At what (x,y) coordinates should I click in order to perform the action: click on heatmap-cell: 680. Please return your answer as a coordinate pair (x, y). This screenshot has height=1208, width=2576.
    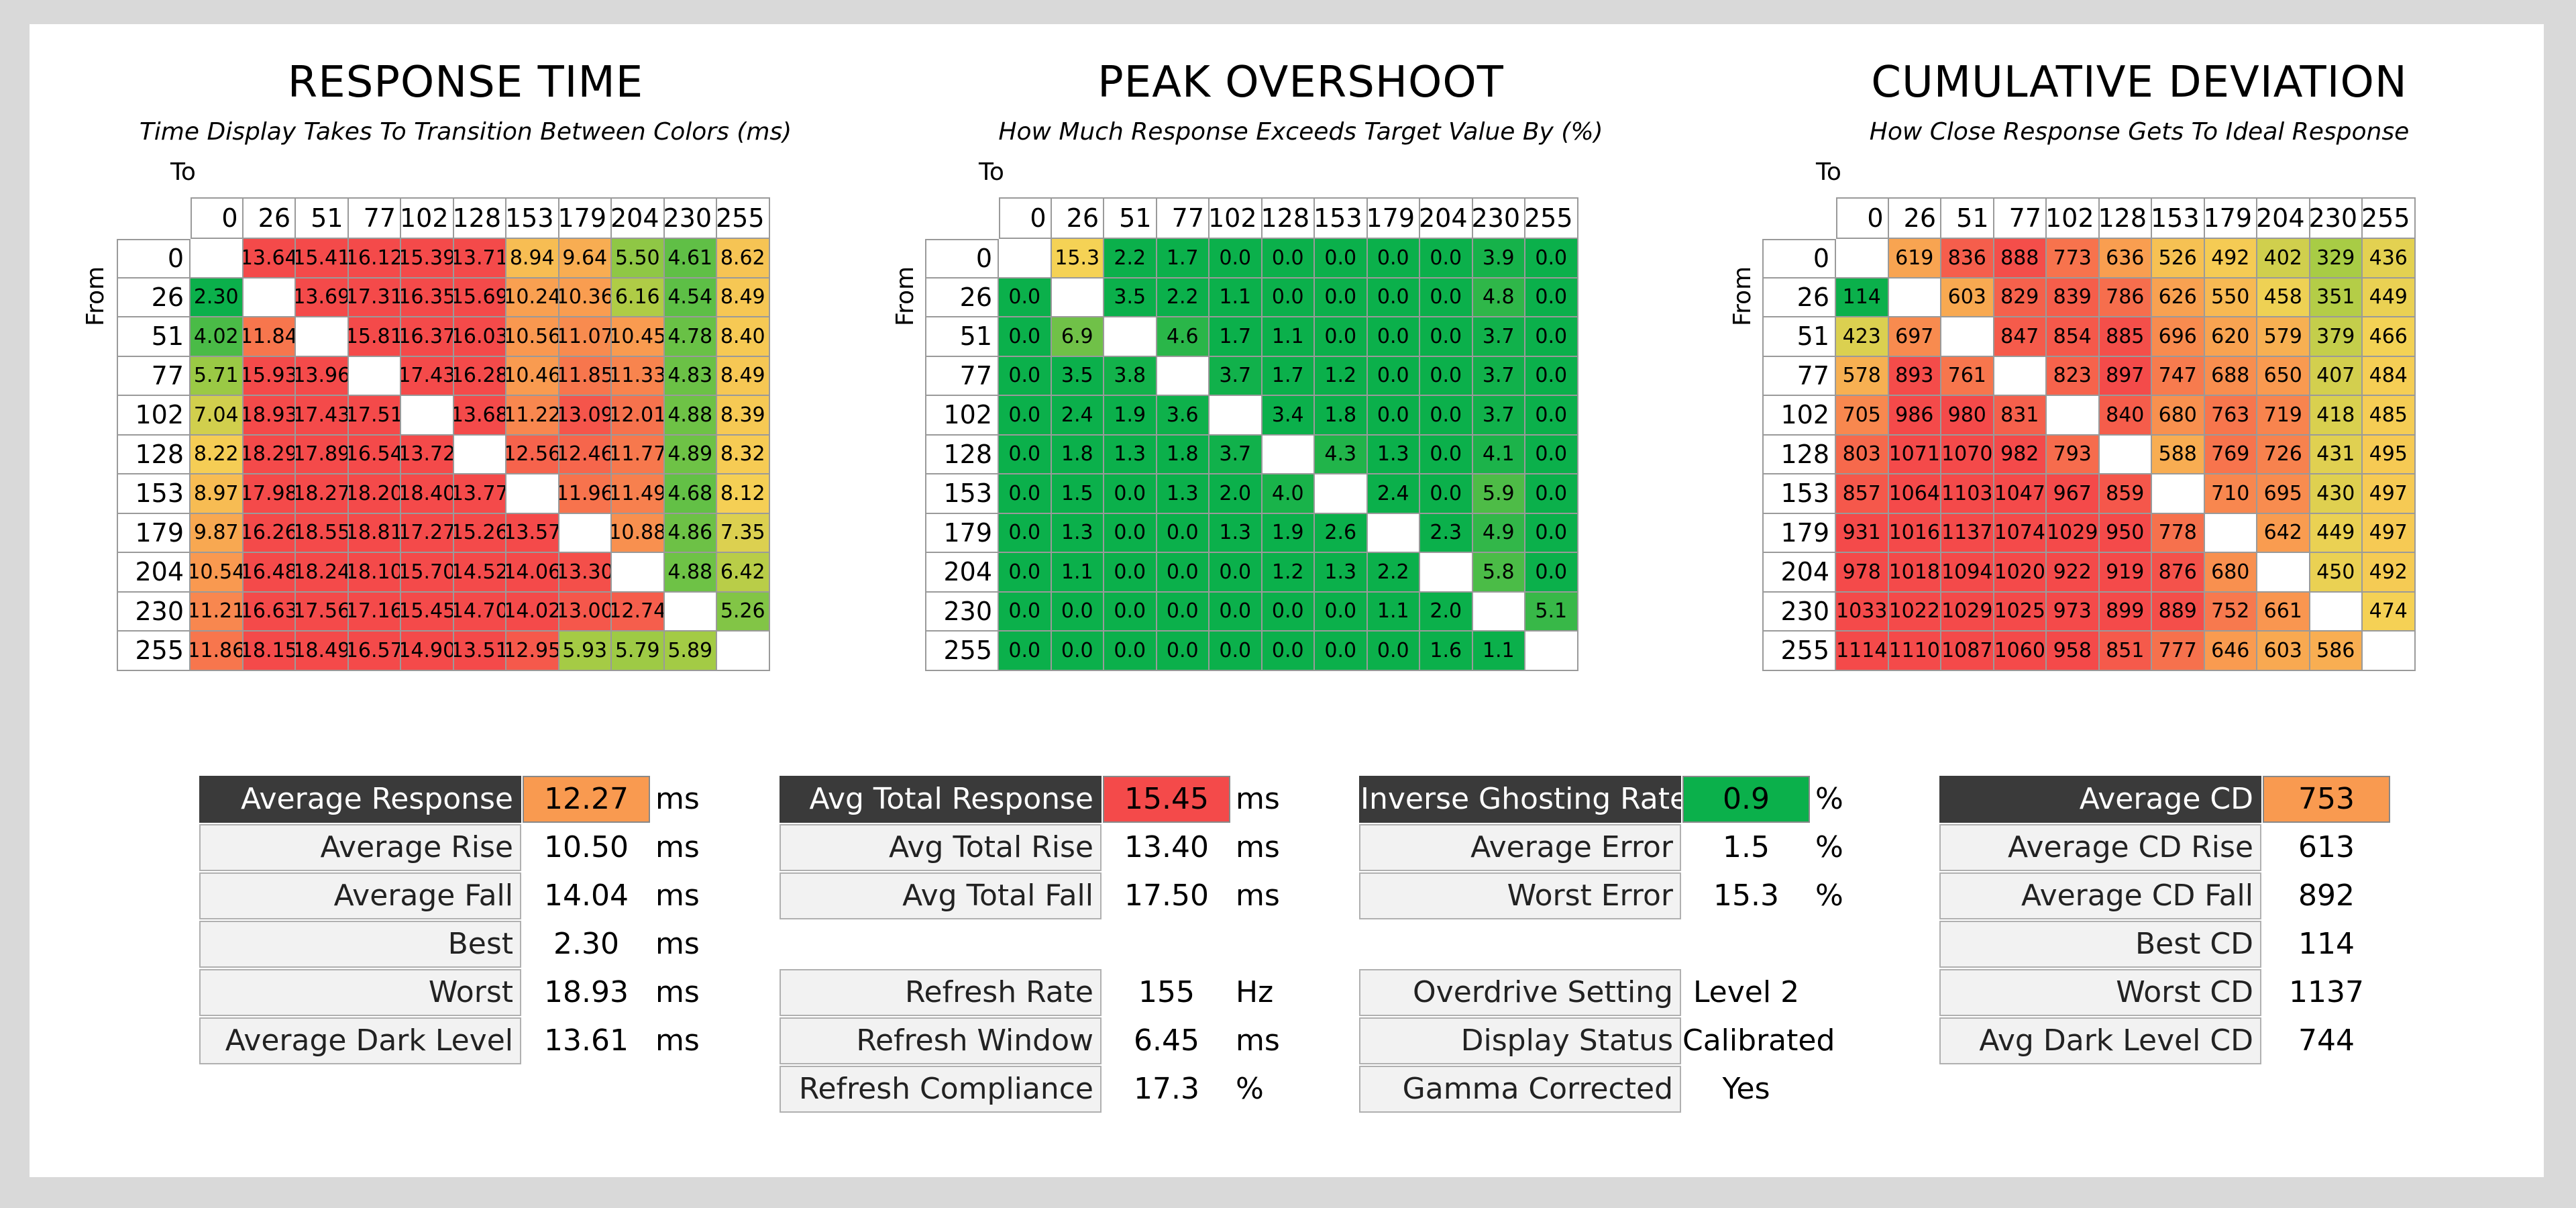
    Looking at the image, I should click on (2178, 416).